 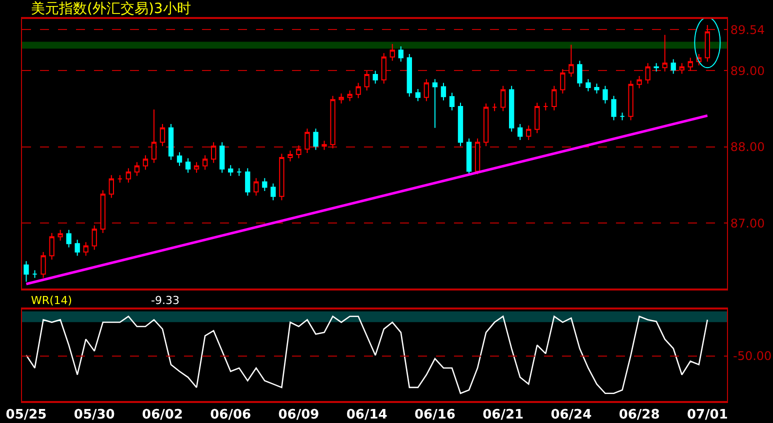 I want to click on chart-title: WR(14), so click(x=51, y=300).